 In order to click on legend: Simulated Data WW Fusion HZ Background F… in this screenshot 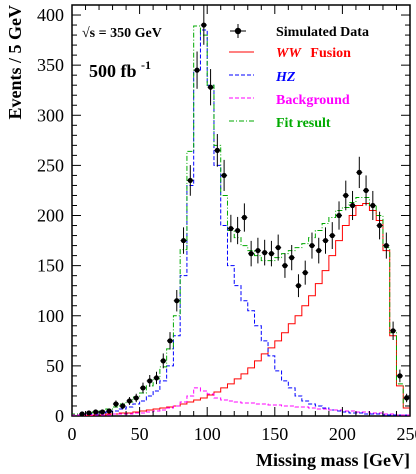, I will do `click(299, 77)`.